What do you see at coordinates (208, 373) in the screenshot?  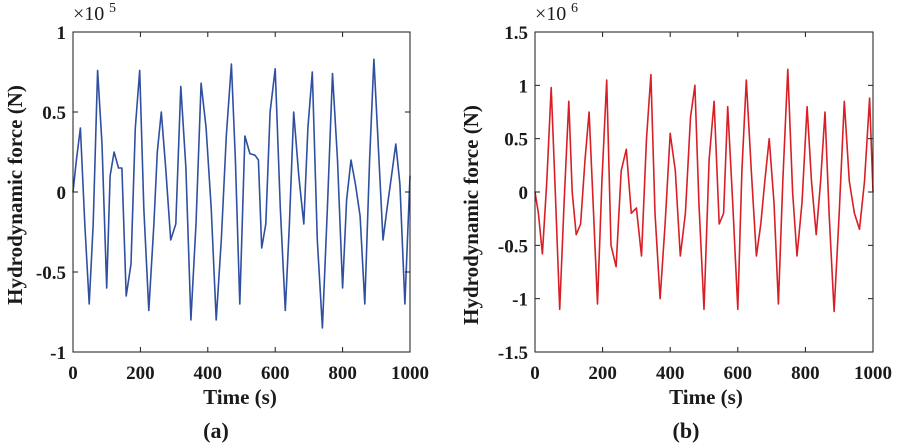 I see `panel-a-xtick-label: 400` at bounding box center [208, 373].